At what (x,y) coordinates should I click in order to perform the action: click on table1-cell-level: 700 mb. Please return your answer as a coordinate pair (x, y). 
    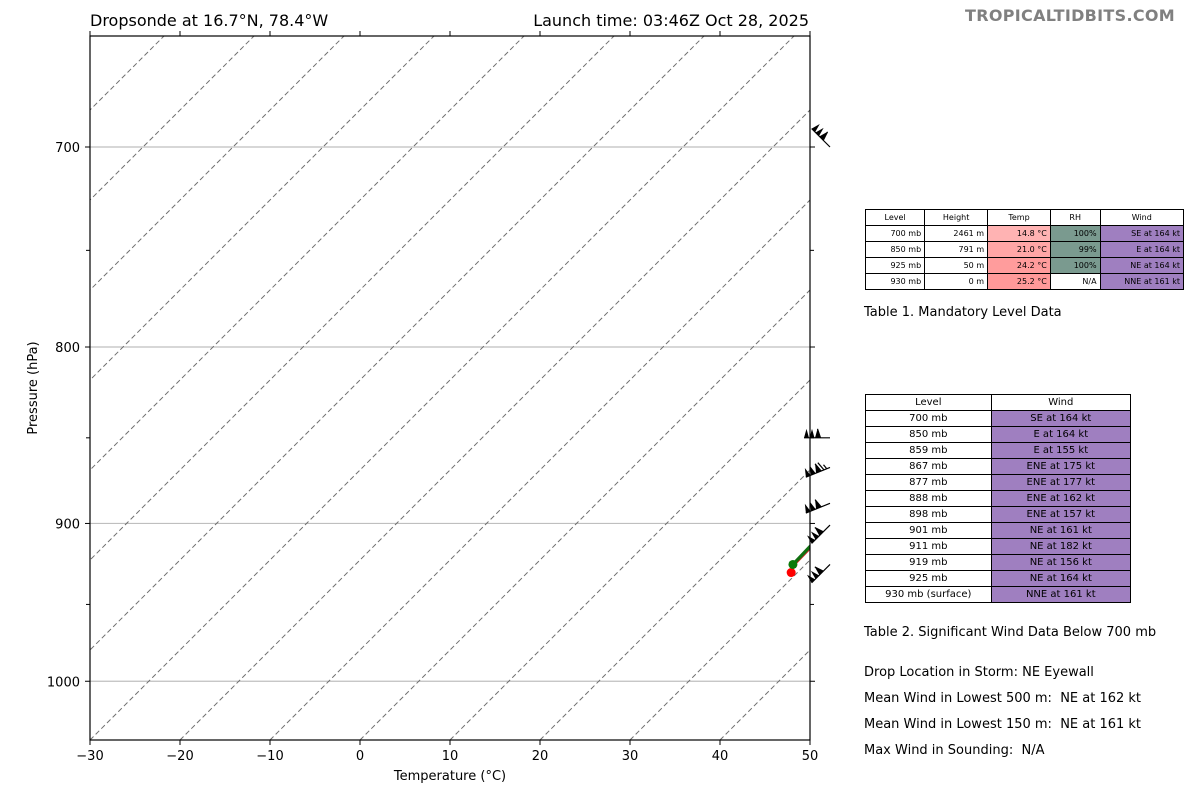
    Looking at the image, I should click on (895, 233).